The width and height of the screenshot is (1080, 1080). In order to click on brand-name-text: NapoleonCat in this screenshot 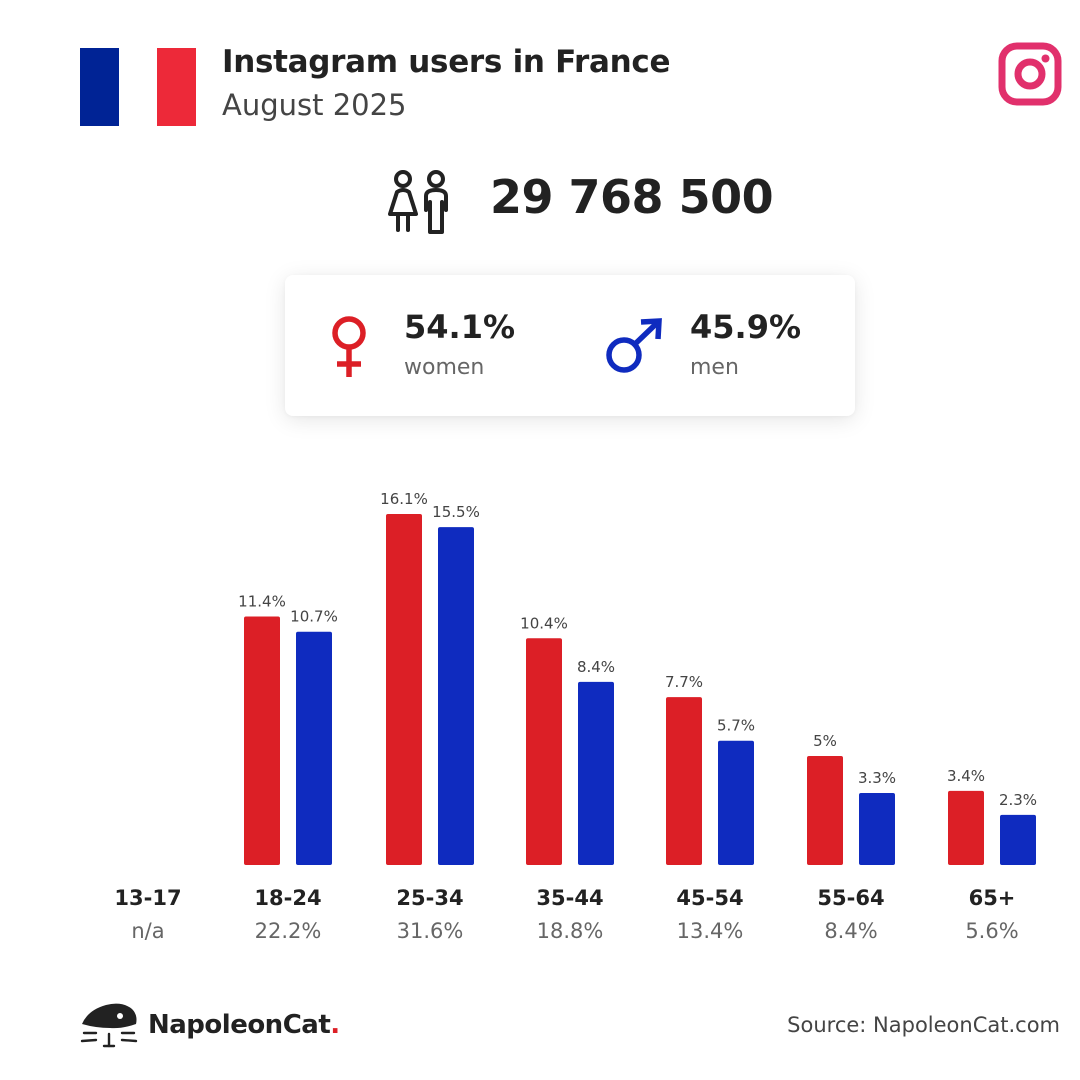, I will do `click(239, 1025)`.